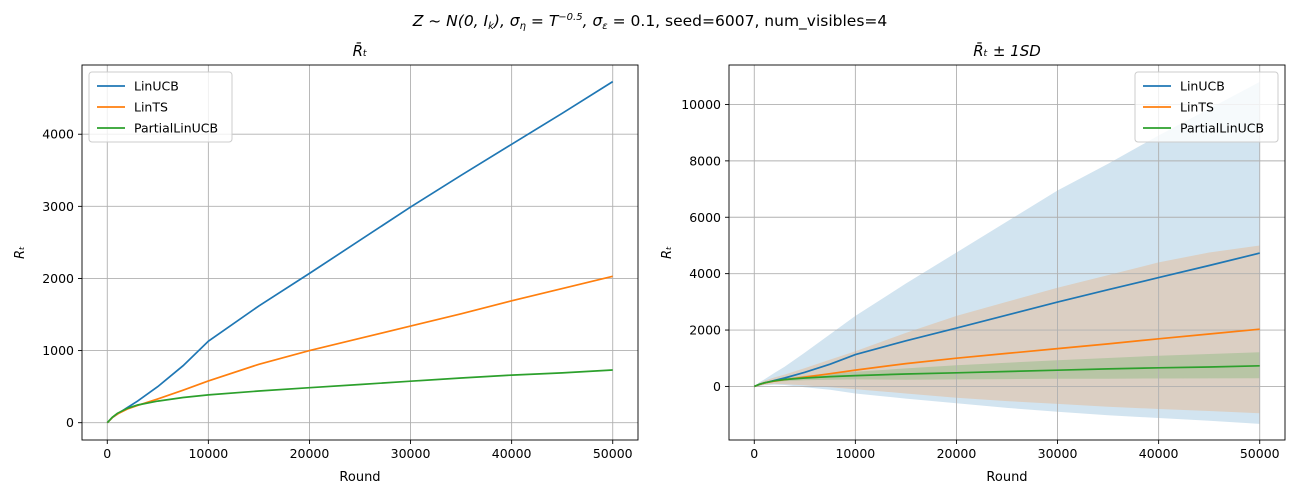  I want to click on y-tick-label: 3000, so click(58, 206).